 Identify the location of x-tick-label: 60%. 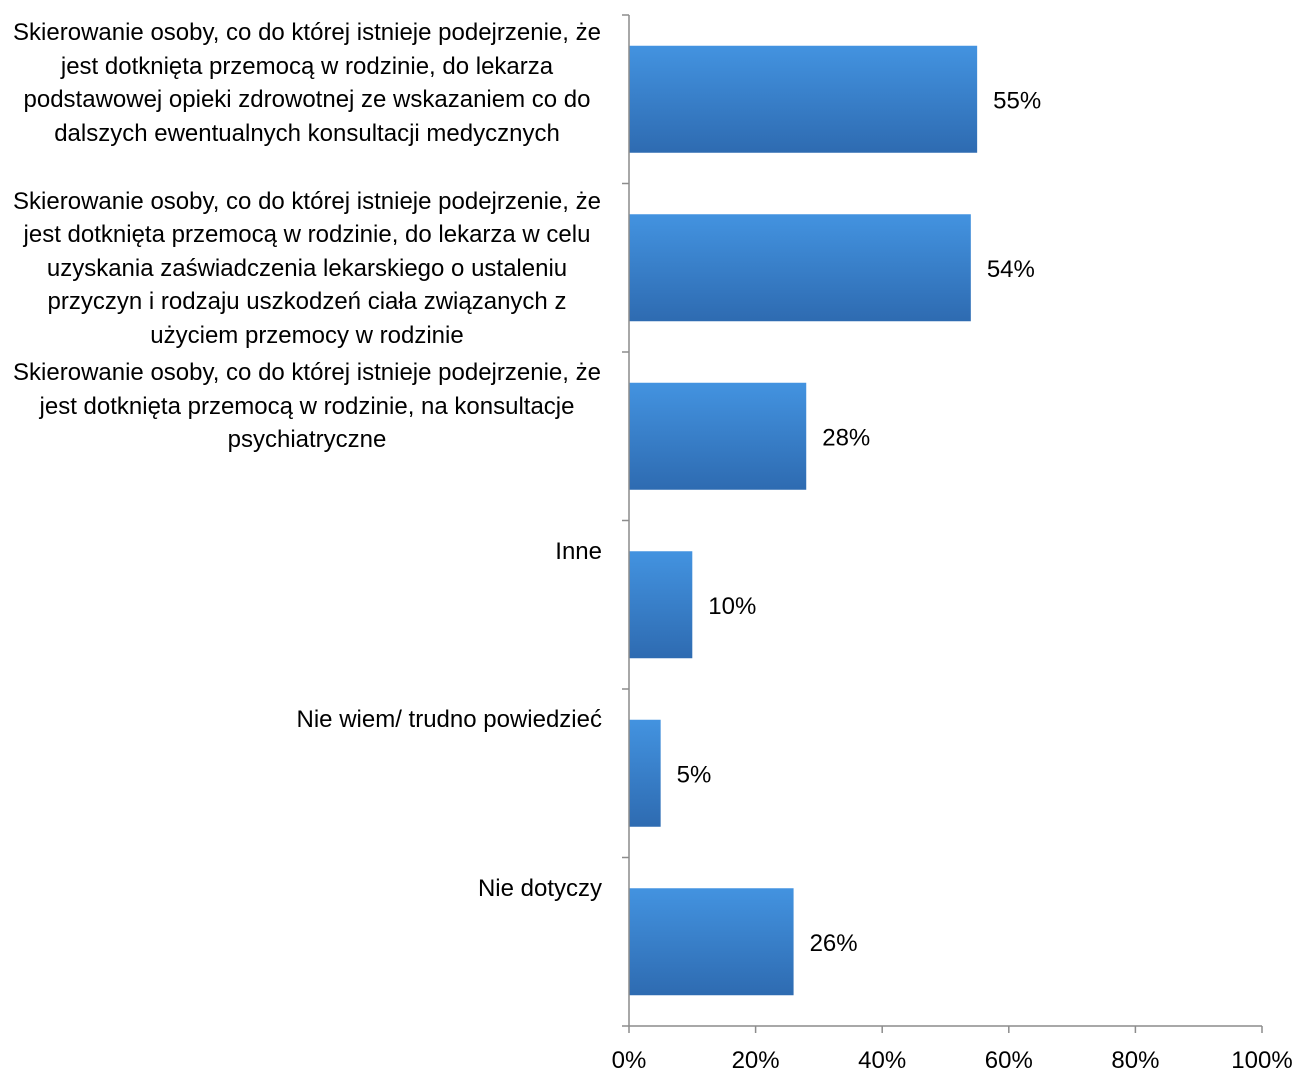
(1009, 1060).